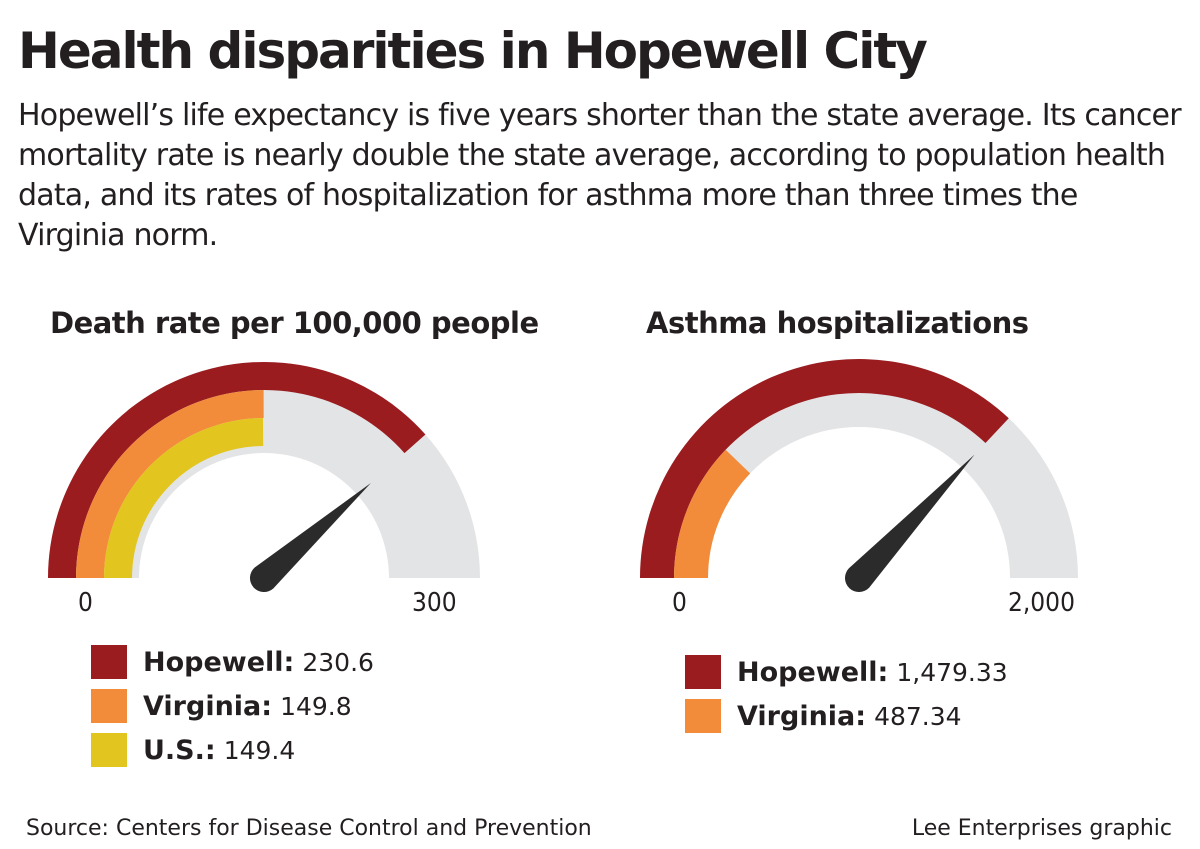 The image size is (1200, 849). I want to click on gauge-bar-us, so click(184, 498).